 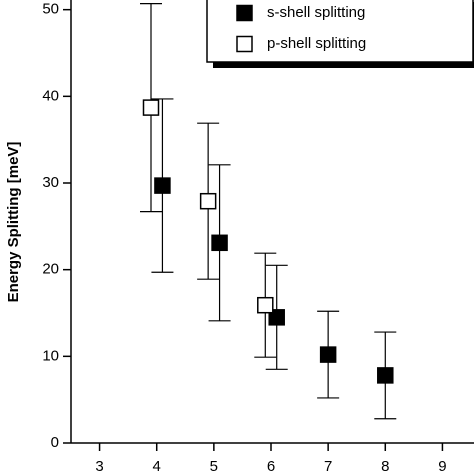 I want to click on x-tick-label: 9, so click(x=442, y=466).